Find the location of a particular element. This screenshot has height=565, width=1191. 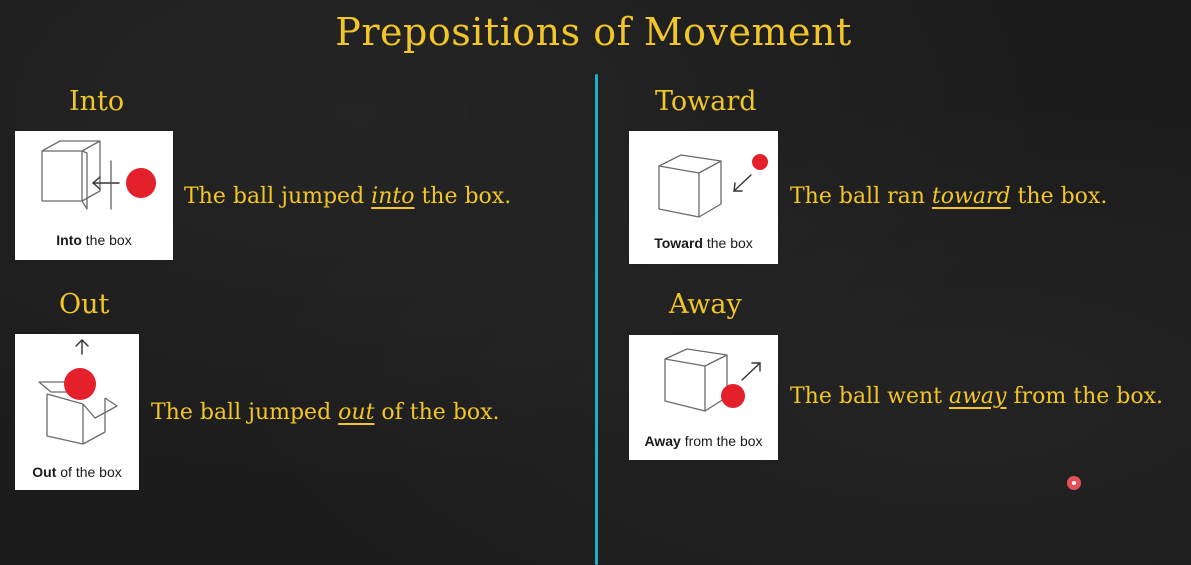

sentence-away: The ball went away from the box. is located at coordinates (976, 396).